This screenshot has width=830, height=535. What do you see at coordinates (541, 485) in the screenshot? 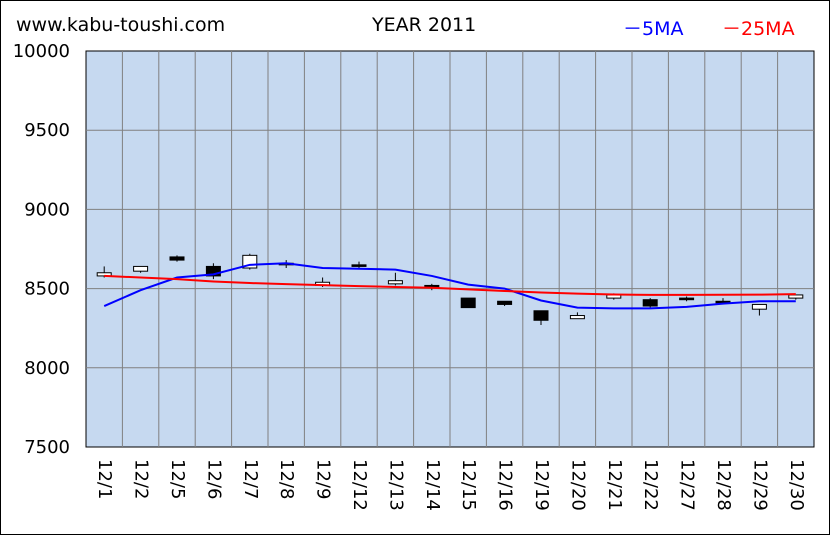
I see `x-tick-label: 12/19` at bounding box center [541, 485].